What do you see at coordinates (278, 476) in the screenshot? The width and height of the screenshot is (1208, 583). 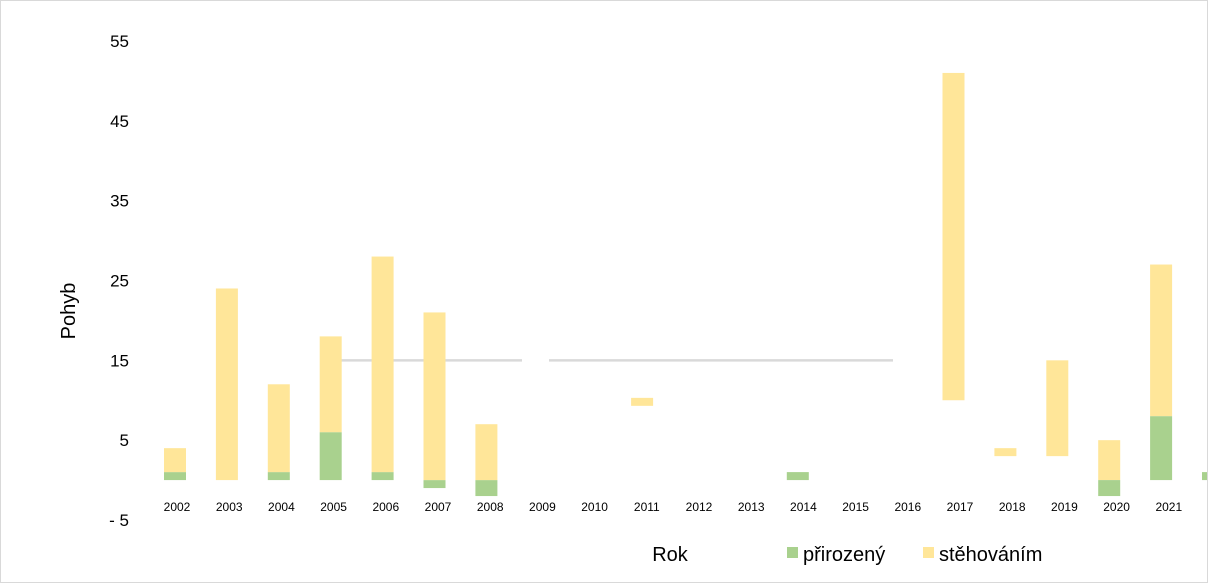 I see `bar-2004-přirozený` at bounding box center [278, 476].